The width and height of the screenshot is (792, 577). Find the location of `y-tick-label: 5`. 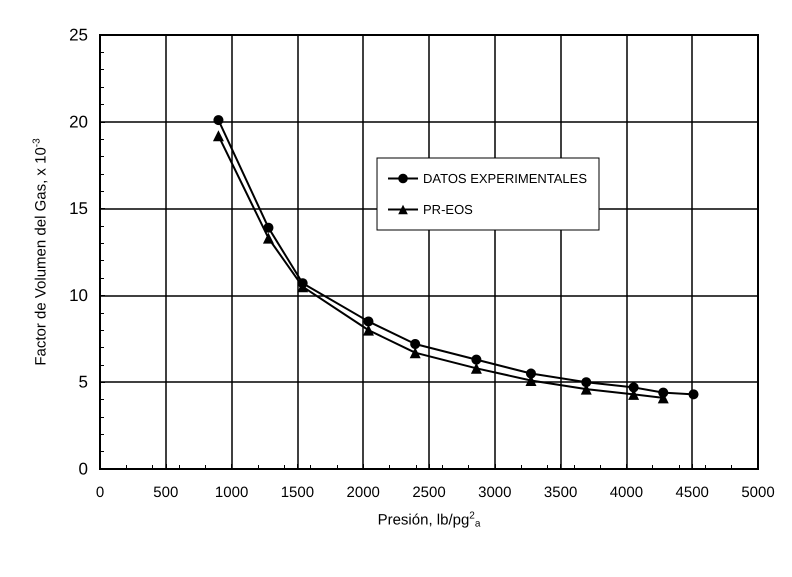

y-tick-label: 5 is located at coordinates (83, 382).